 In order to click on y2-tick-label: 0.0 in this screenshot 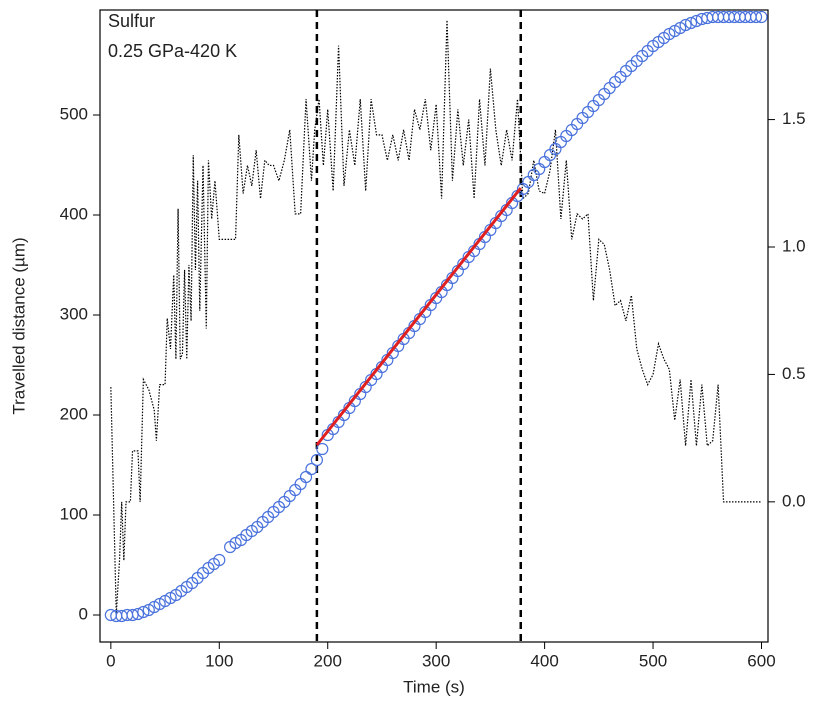, I will do `click(794, 500)`.